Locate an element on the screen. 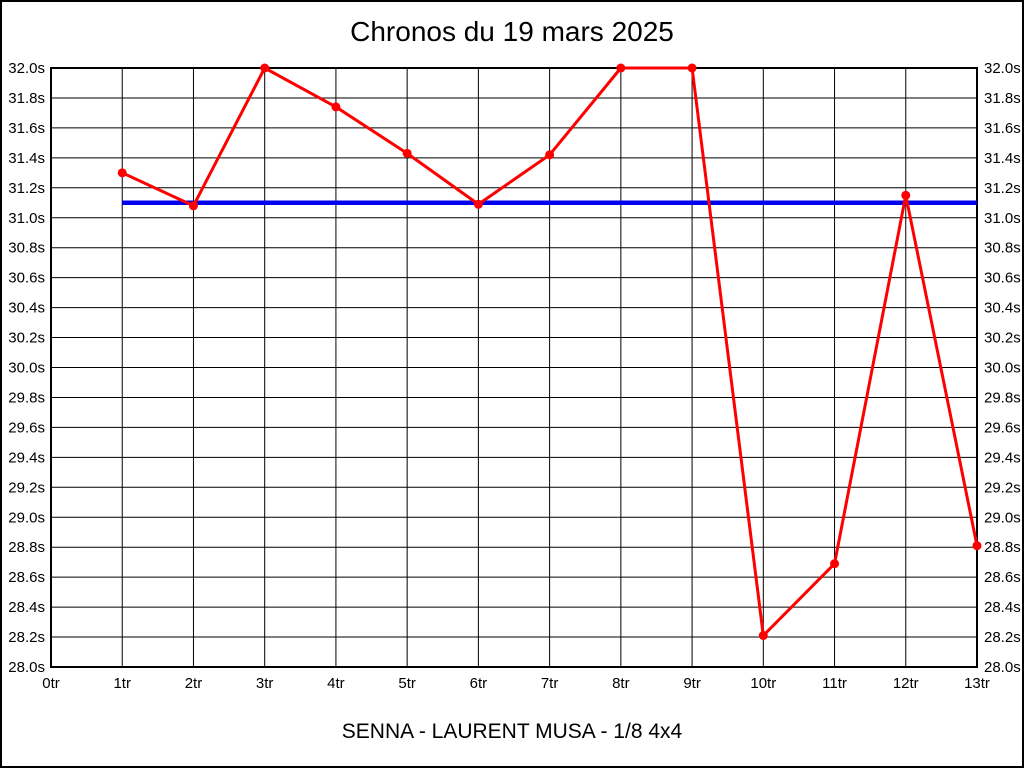  y-axis-label-right: 28.2s is located at coordinates (1002, 637).